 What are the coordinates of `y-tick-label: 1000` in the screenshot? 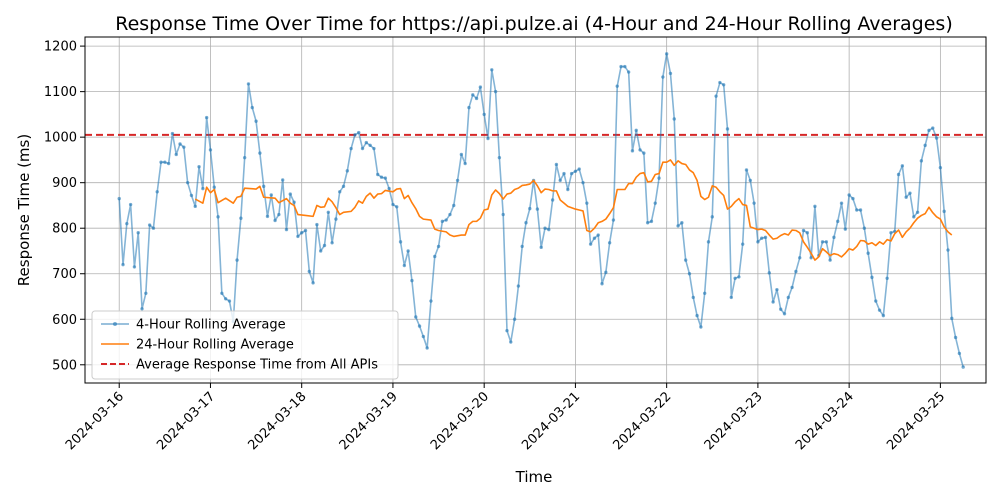 It's located at (60, 138).